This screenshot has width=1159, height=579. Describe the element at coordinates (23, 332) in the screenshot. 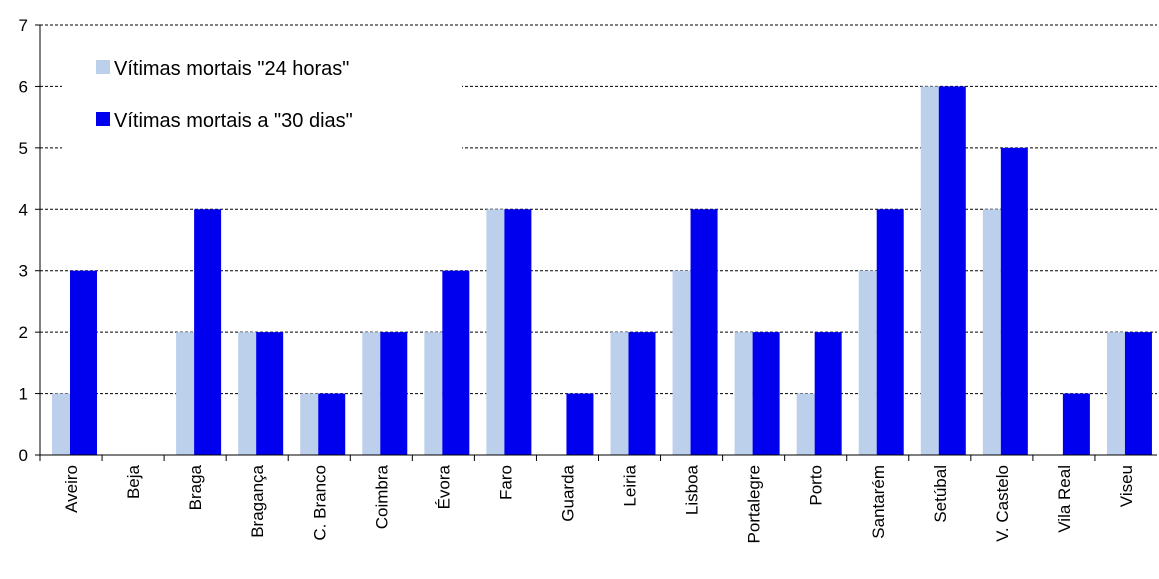

I see `y-tick-label: 2` at that location.